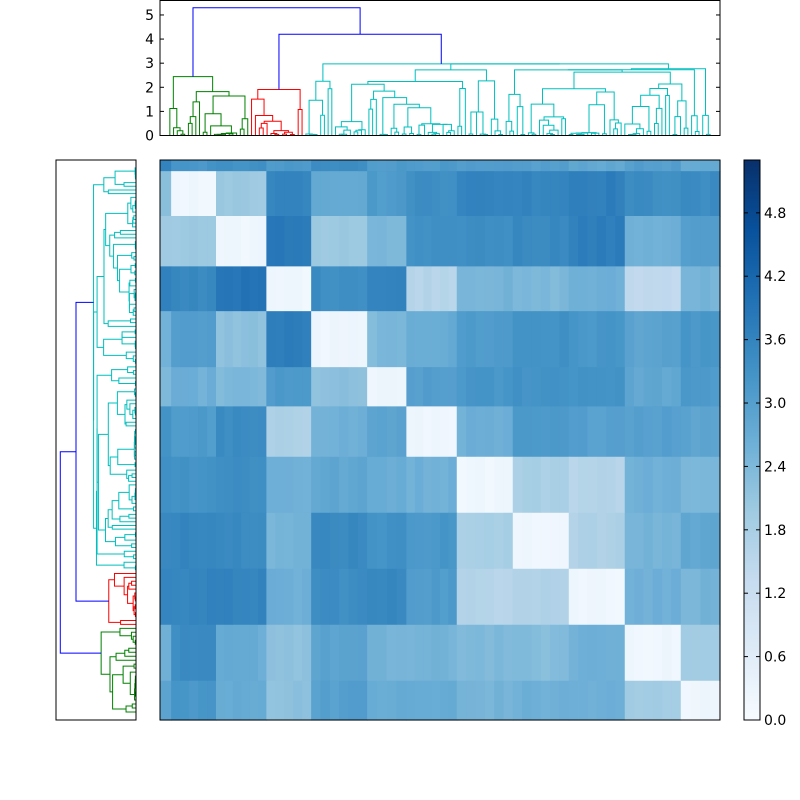  I want to click on top-dendrogram-ytick-label: 3, so click(149, 64).